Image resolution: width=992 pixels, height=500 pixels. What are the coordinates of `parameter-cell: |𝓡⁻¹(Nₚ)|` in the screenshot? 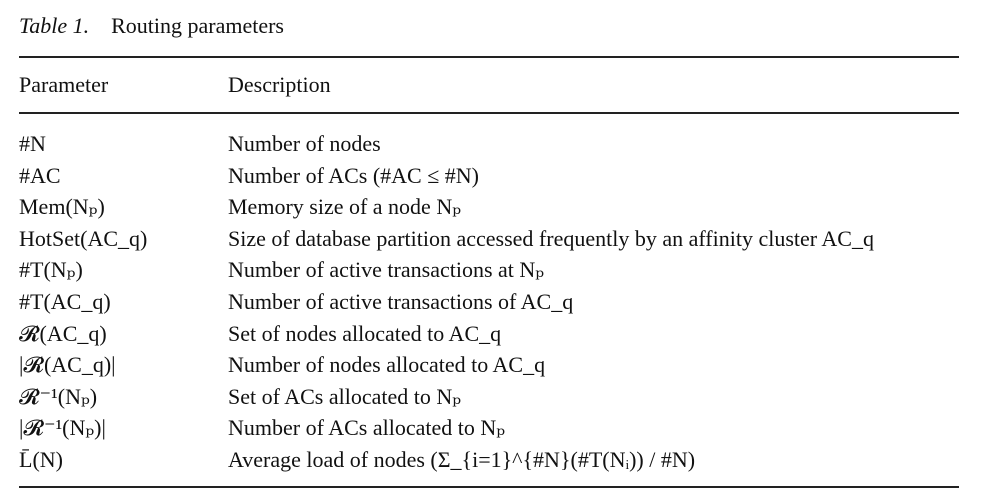 It's located at (62, 428).